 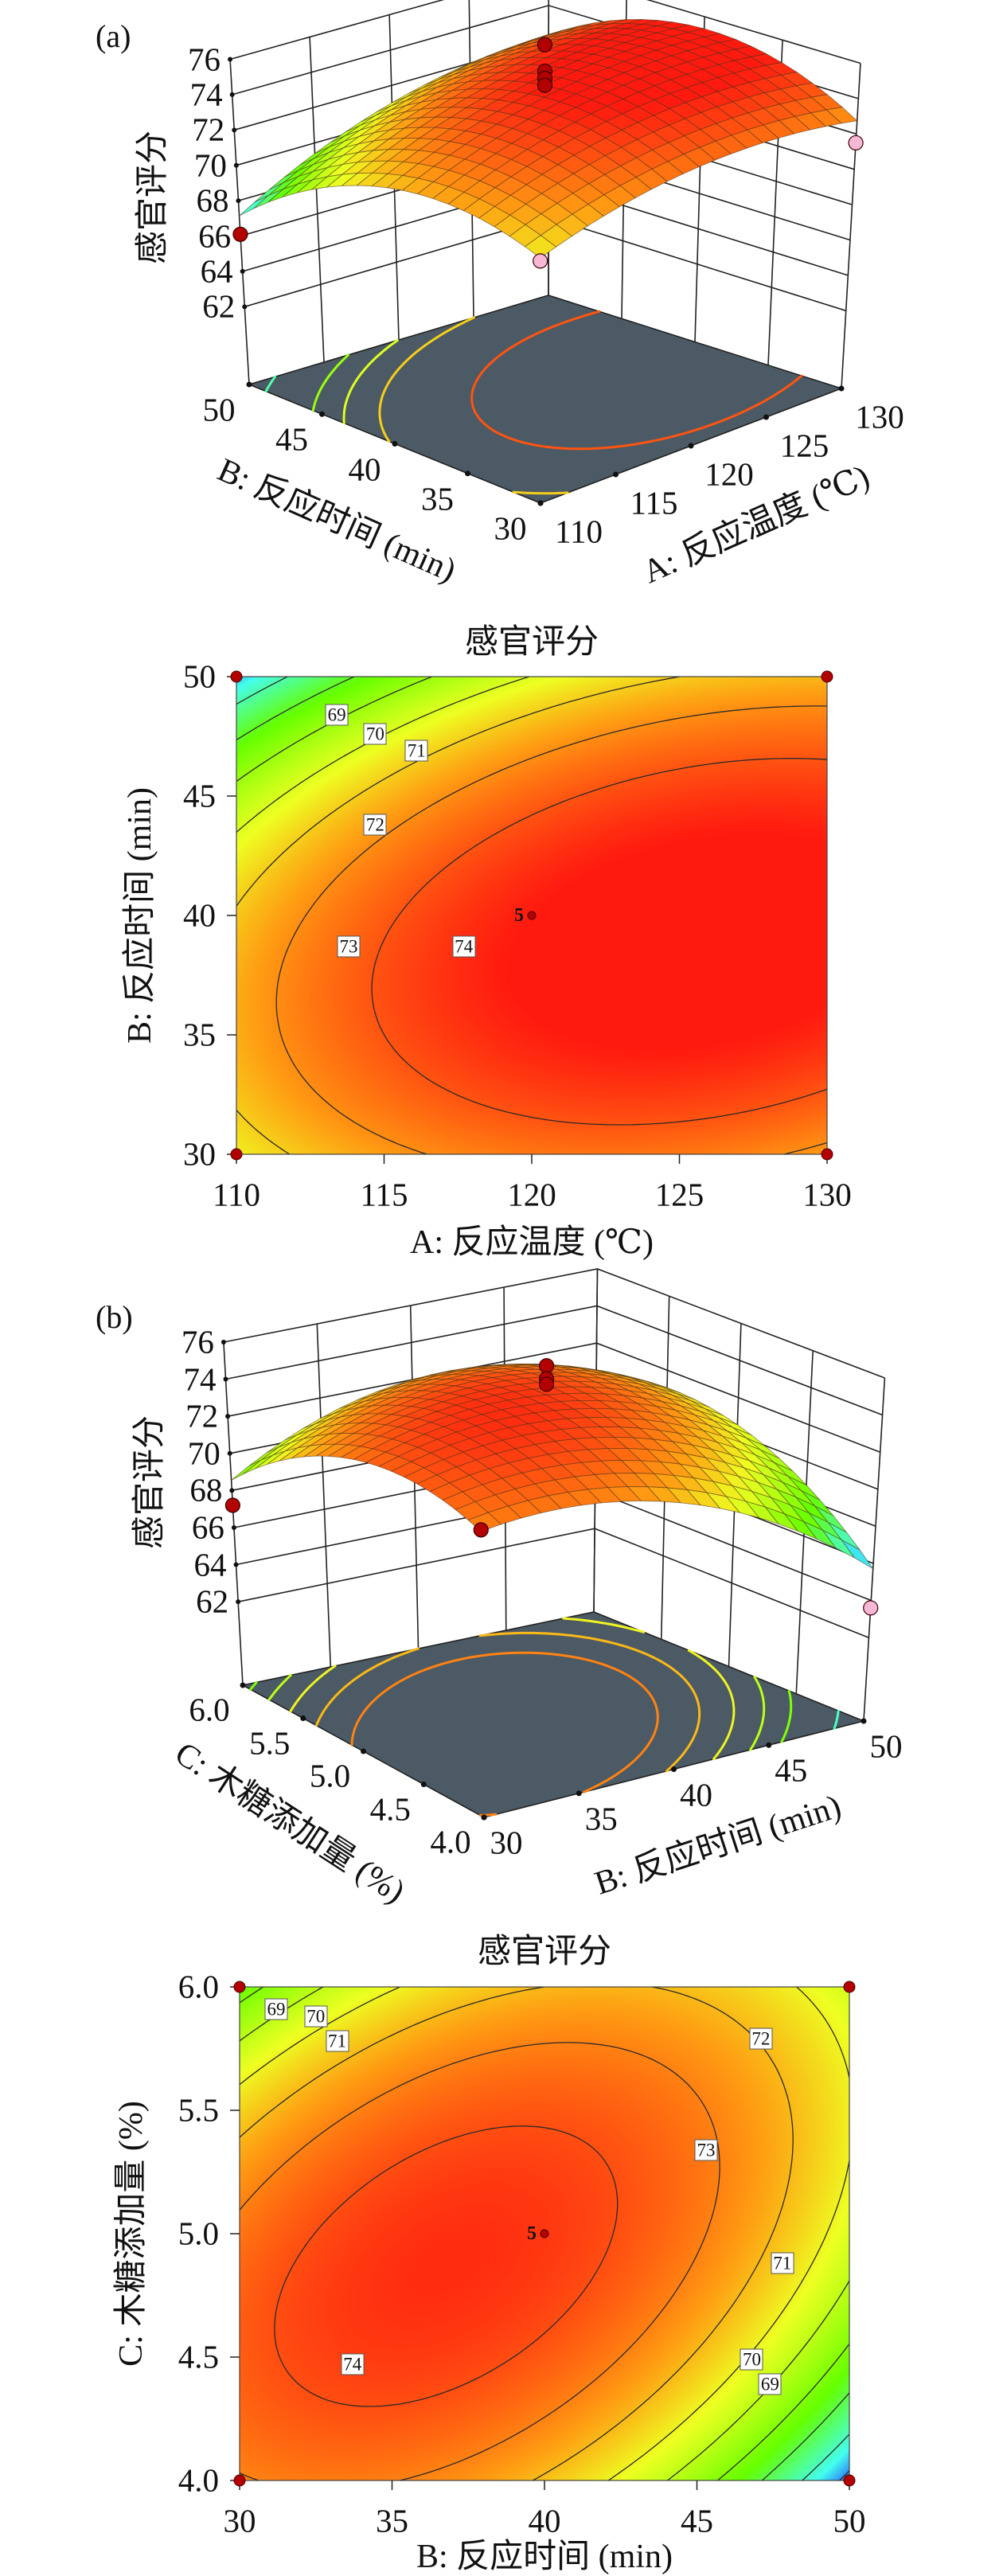 I want to click on contour-a-x-axis-title: A: 反应温度 (℃), so click(x=532, y=1242).